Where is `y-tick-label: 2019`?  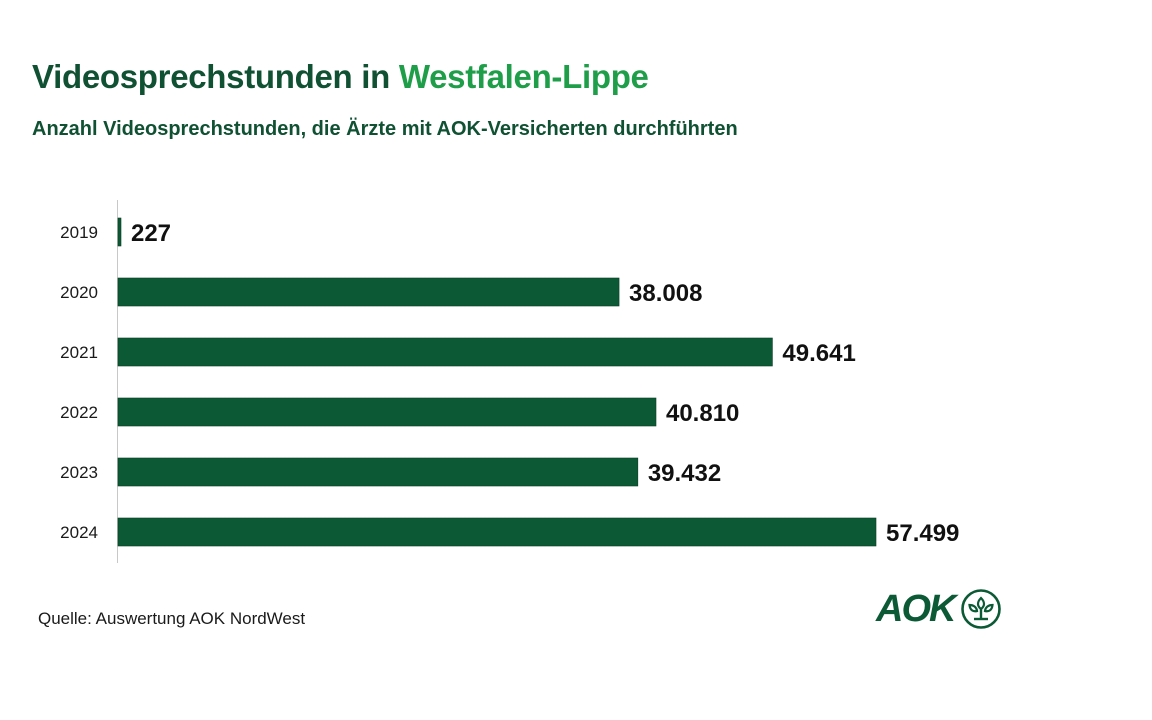 y-tick-label: 2019 is located at coordinates (79, 232).